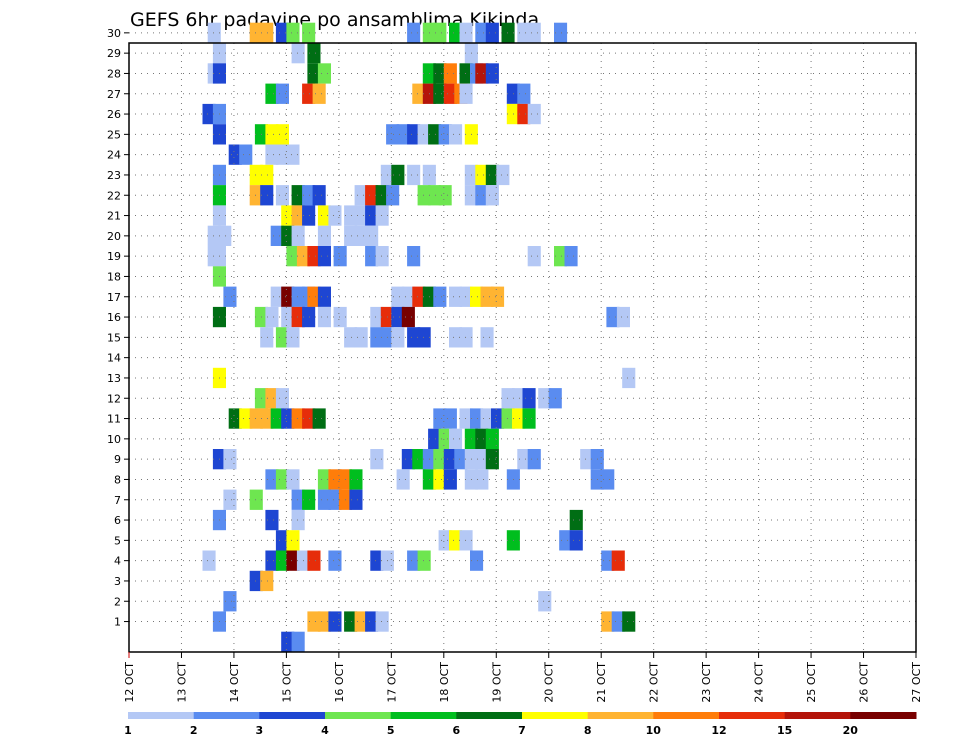  Describe the element at coordinates (114, 297) in the screenshot. I see `y-tick-label: 17` at that location.